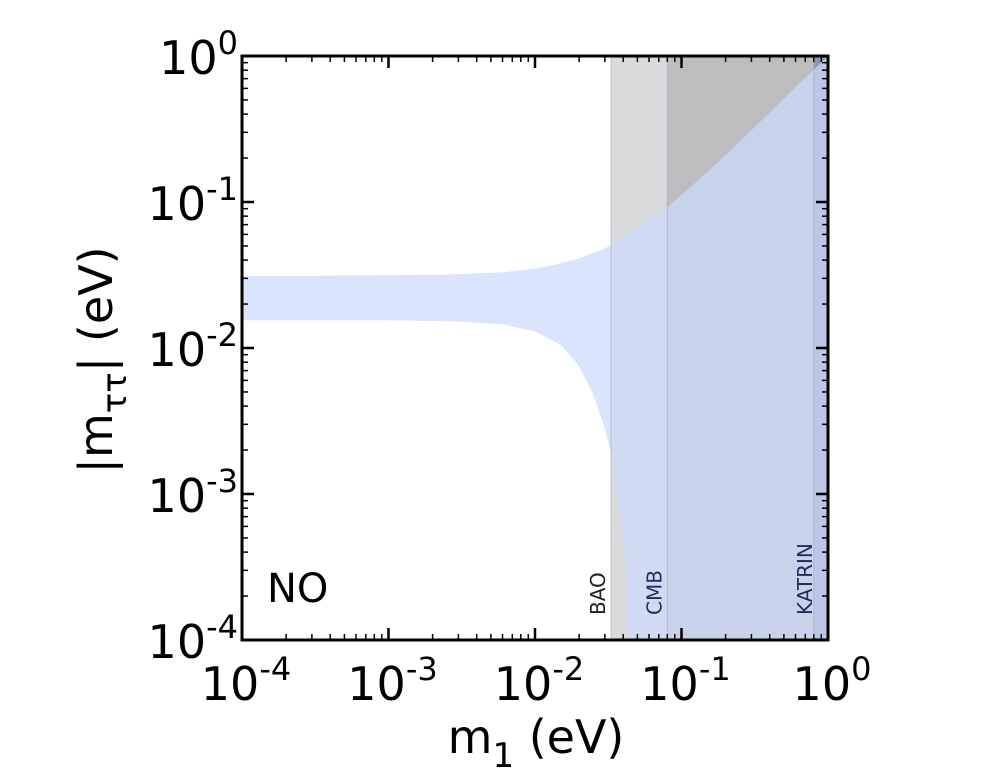  Describe the element at coordinates (102, 359) in the screenshot. I see `y-axis-title: |mττ| (eV)` at that location.